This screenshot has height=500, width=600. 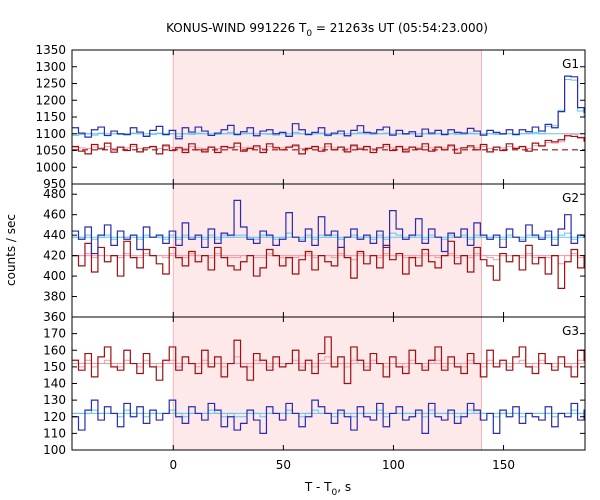 What do you see at coordinates (54, 184) in the screenshot?
I see `y-tick-label: 950` at bounding box center [54, 184].